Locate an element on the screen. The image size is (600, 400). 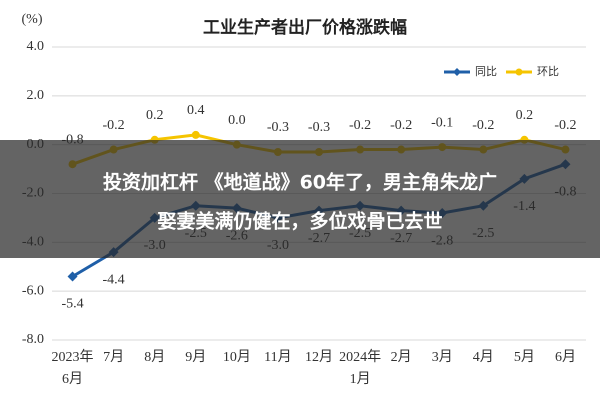
x-tick-label: 12月 is located at coordinates (319, 357).